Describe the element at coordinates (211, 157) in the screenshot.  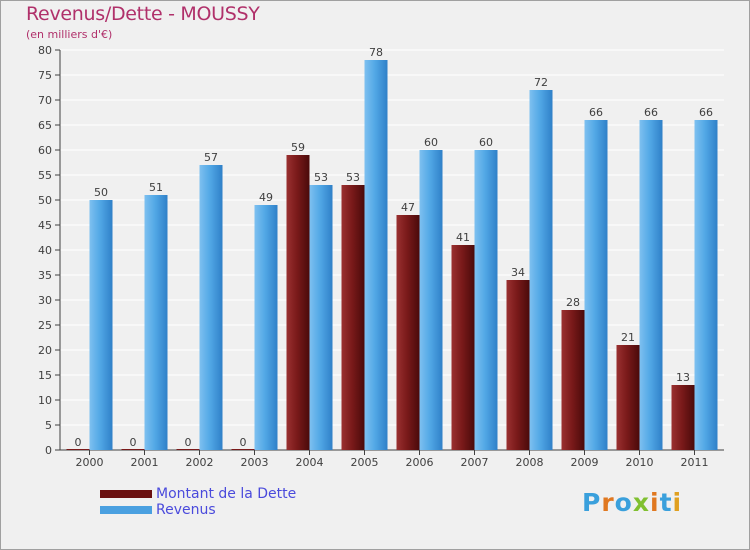
I see `data-label-revenus: 57` at that location.